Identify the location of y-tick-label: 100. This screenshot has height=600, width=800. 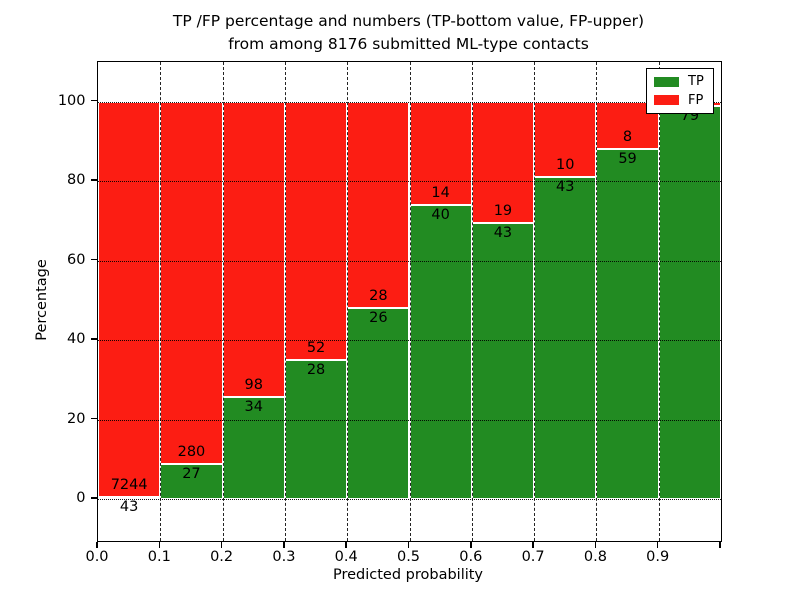
(71, 100).